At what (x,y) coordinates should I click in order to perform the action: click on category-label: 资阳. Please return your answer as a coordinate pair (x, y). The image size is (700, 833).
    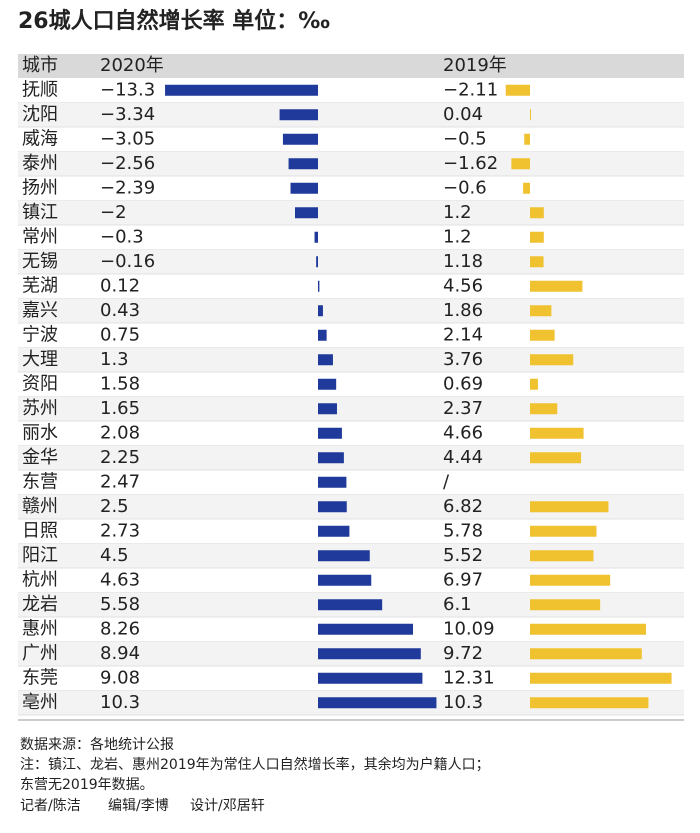
    Looking at the image, I should click on (40, 383).